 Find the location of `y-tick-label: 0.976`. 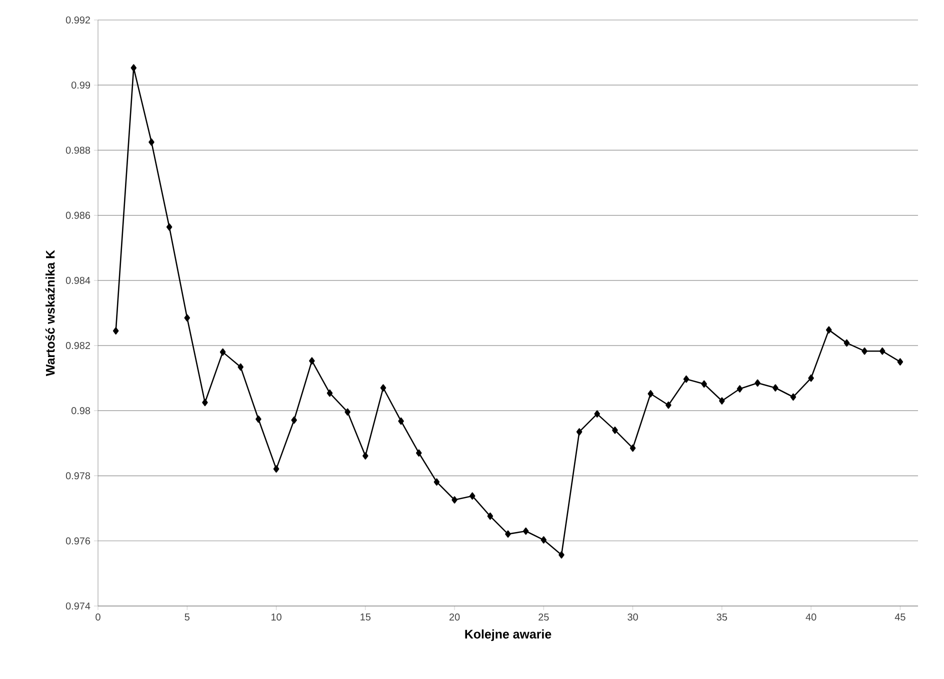

y-tick-label: 0.976 is located at coordinates (78, 540).